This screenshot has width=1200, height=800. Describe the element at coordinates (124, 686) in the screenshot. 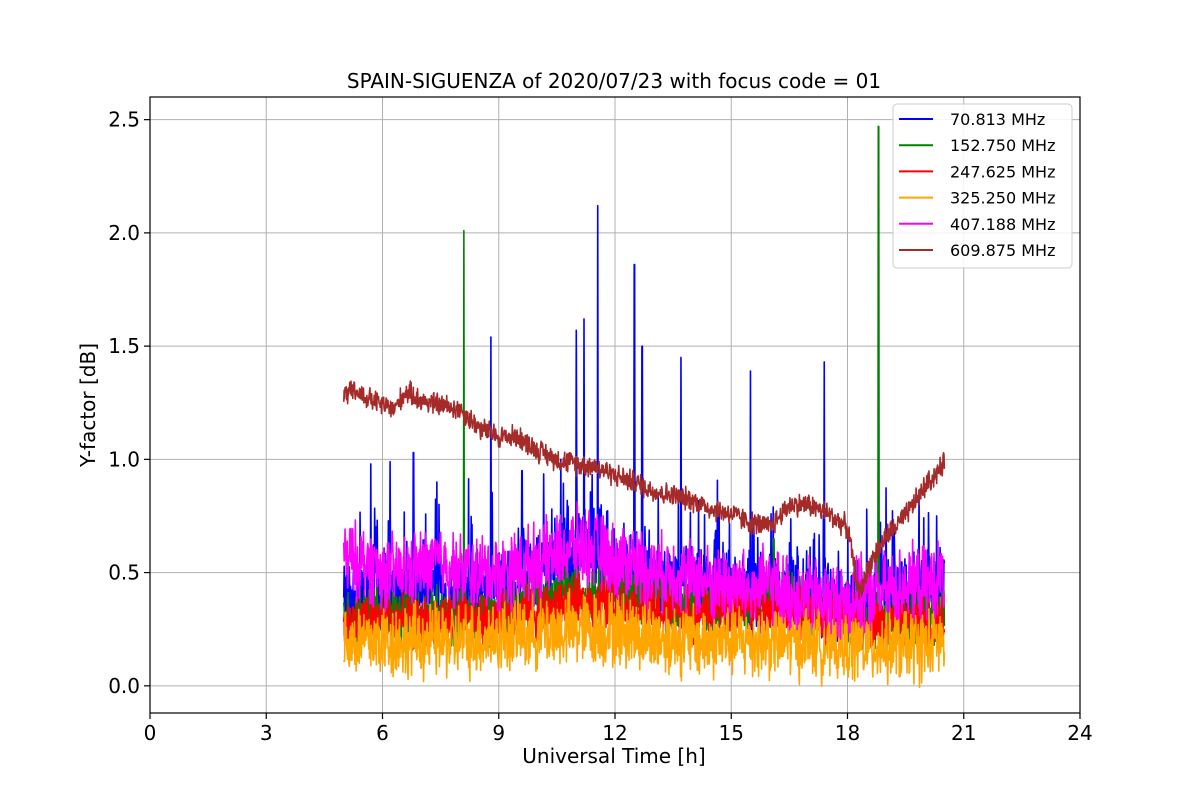

I see `y-tick-label: 0.0` at that location.